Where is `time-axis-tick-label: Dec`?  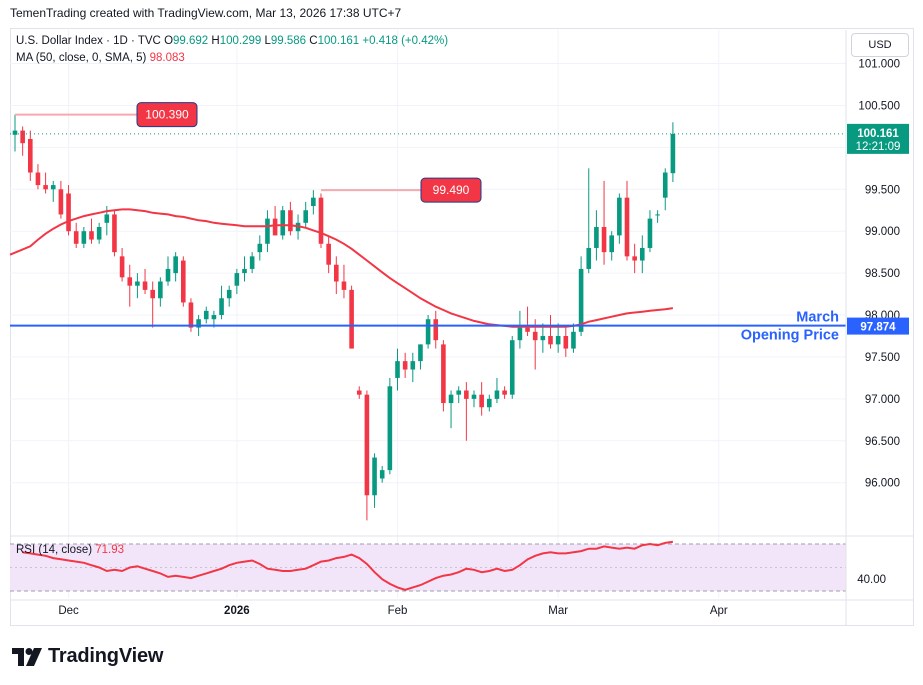 time-axis-tick-label: Dec is located at coordinates (68, 611).